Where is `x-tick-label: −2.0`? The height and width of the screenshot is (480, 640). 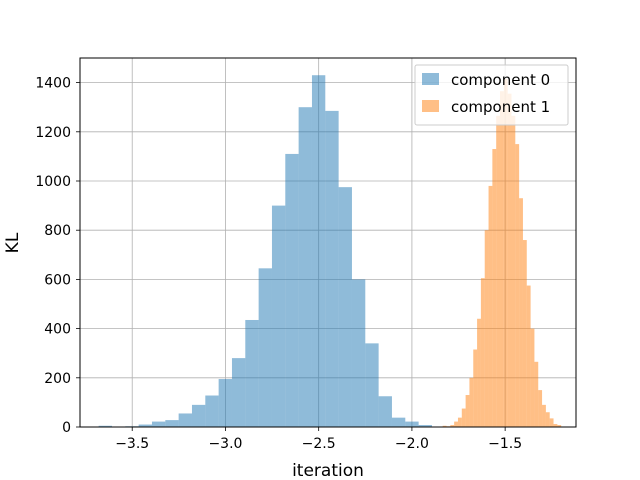 x-tick-label: −2.0 is located at coordinates (412, 444).